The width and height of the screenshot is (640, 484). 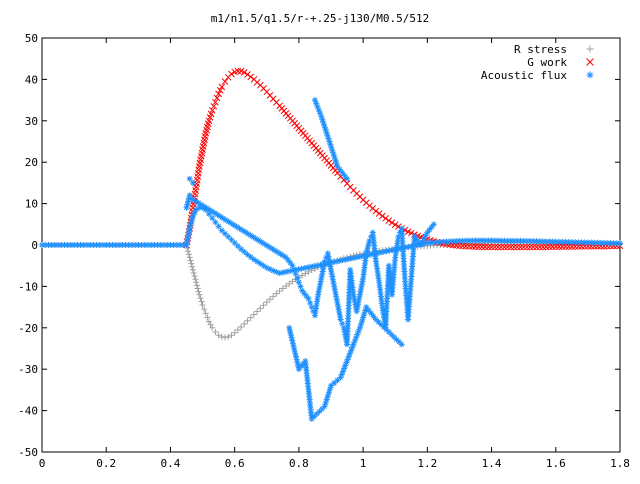 What do you see at coordinates (31, 121) in the screenshot?
I see `y-tick-label: 30` at bounding box center [31, 121].